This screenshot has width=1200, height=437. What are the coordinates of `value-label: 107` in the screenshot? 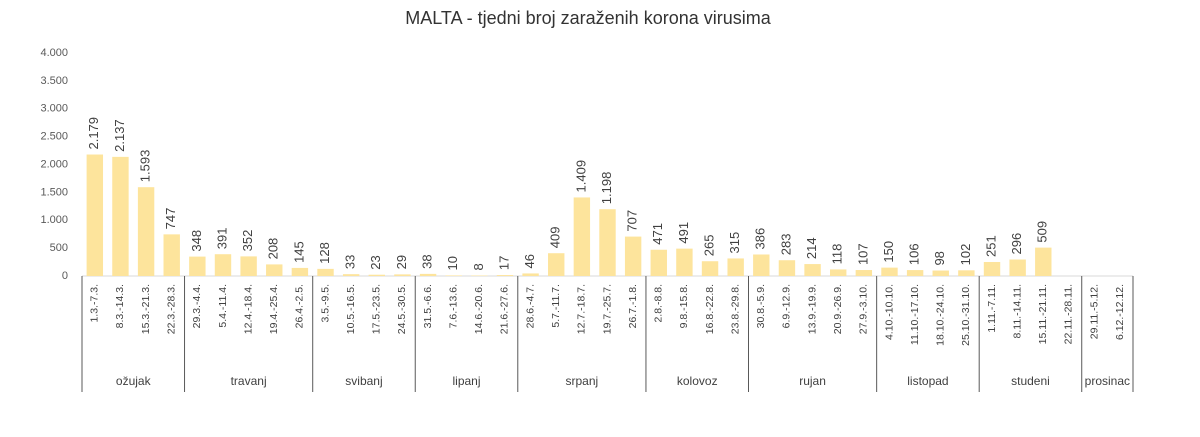 It's located at (862, 254).